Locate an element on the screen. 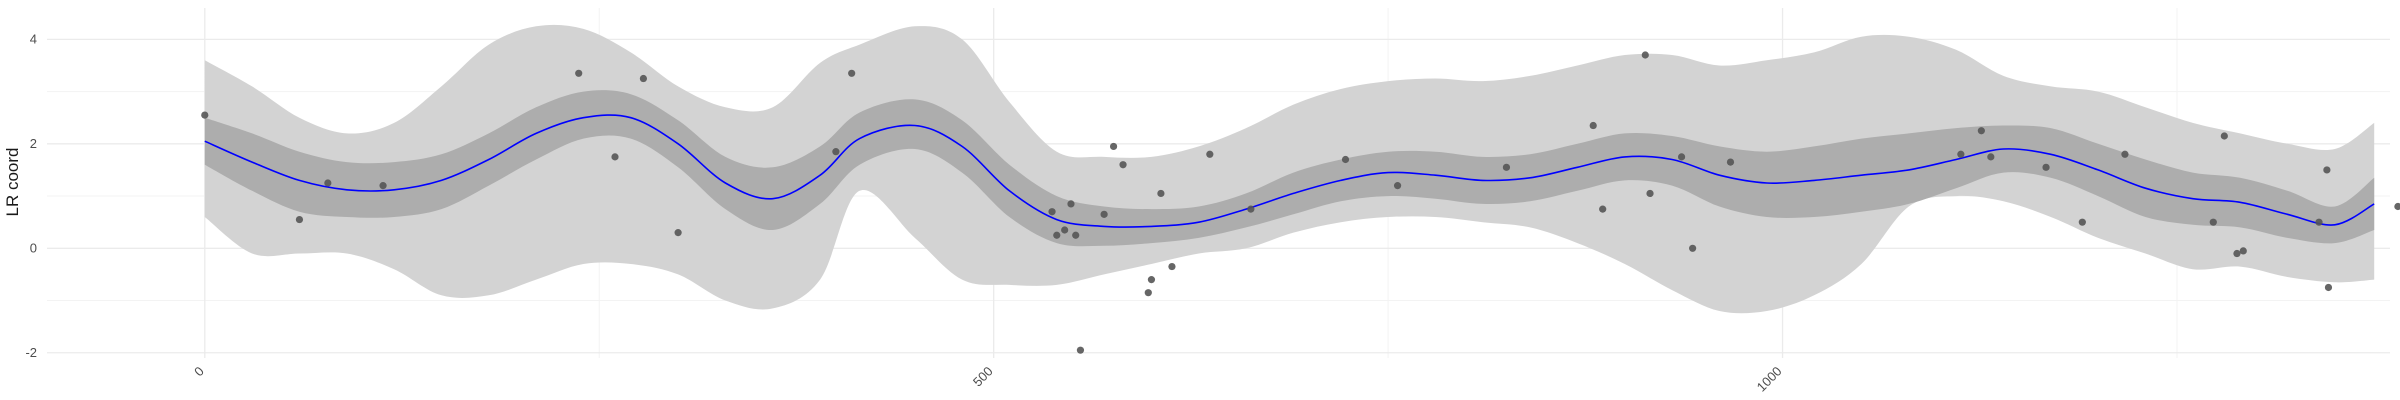 This screenshot has width=2400, height=400. y-tick-label: -2 is located at coordinates (31, 352).